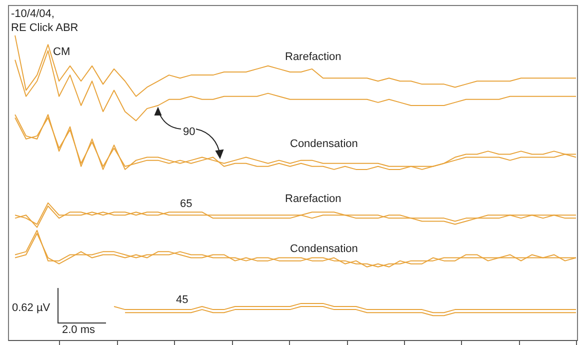 The image size is (582, 345). What do you see at coordinates (61, 52) in the screenshot?
I see `annotation: CM` at bounding box center [61, 52].